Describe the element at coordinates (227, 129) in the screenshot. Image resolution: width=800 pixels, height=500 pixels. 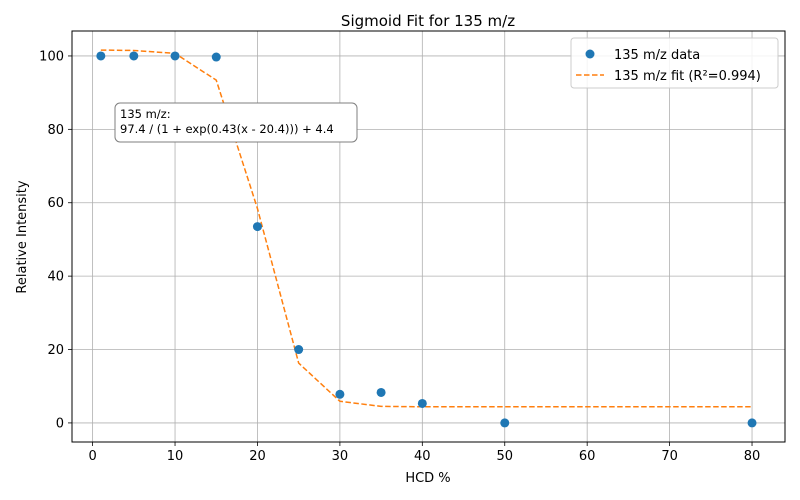
I see `annotation-line-2: 97.4 / (1 + exp(0.43(x - 20.4))) + 4.4` at that location.